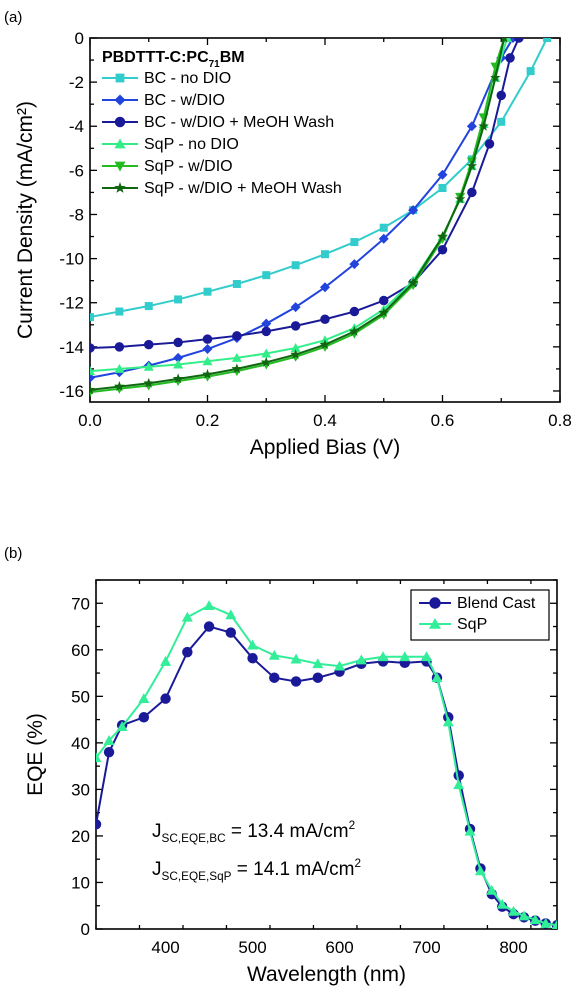  Describe the element at coordinates (513, 947) in the screenshot. I see `x-tick-label: 800` at that location.